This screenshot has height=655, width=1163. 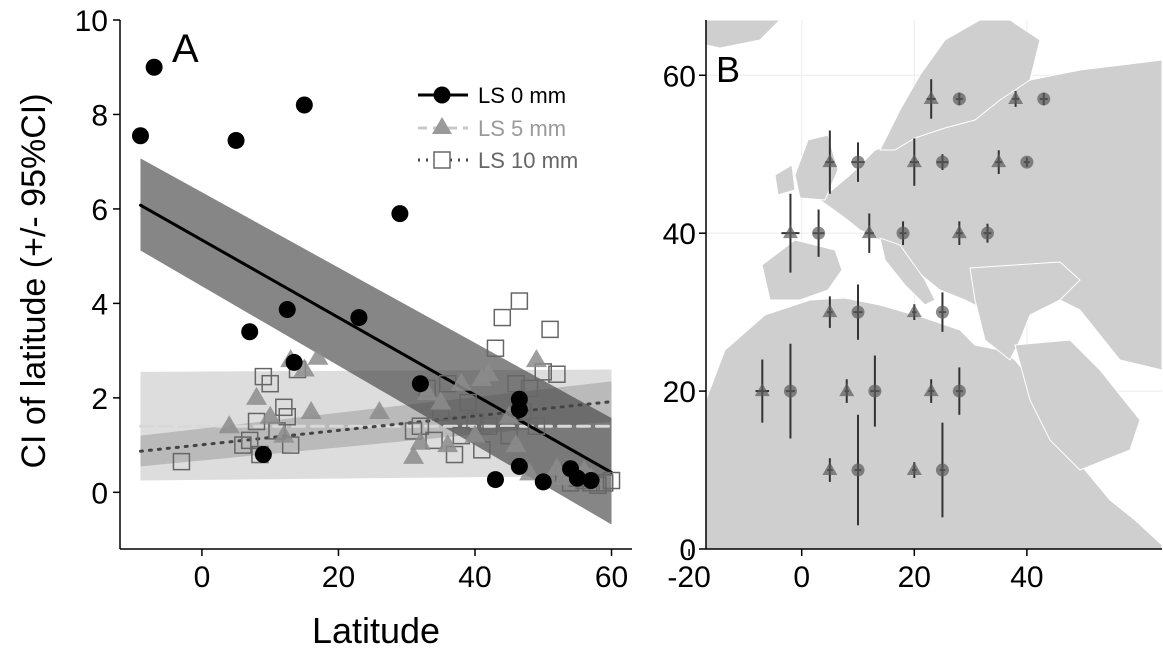 What do you see at coordinates (679, 392) in the screenshot?
I see `y-tick-label: 20` at bounding box center [679, 392].